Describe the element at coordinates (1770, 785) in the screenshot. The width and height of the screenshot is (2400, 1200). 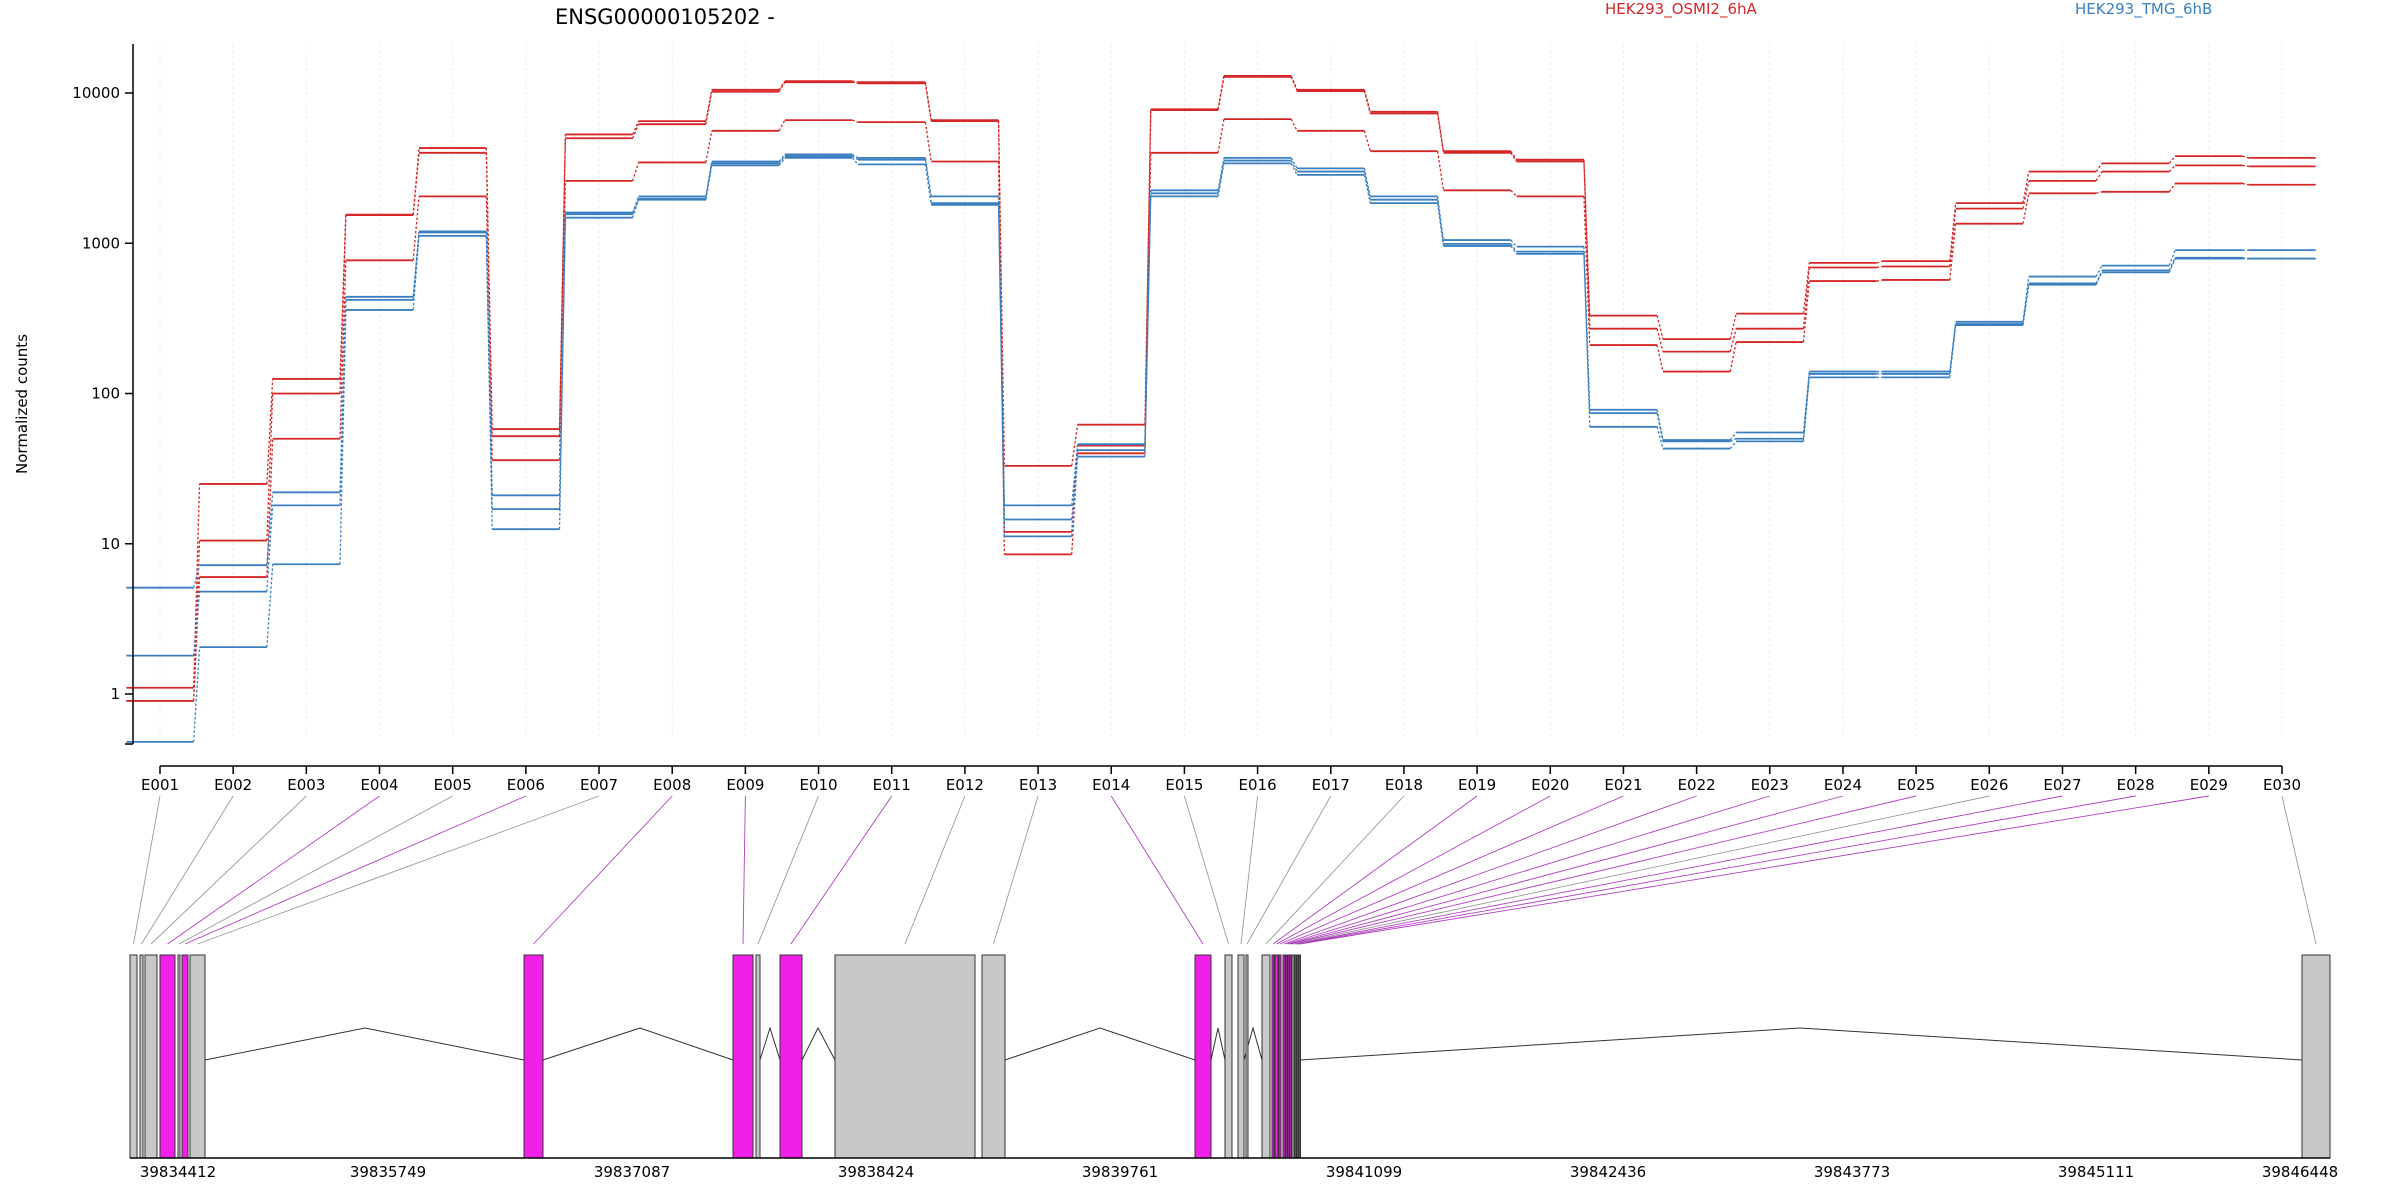
I see `x-tick-label-E023: E023` at that location.